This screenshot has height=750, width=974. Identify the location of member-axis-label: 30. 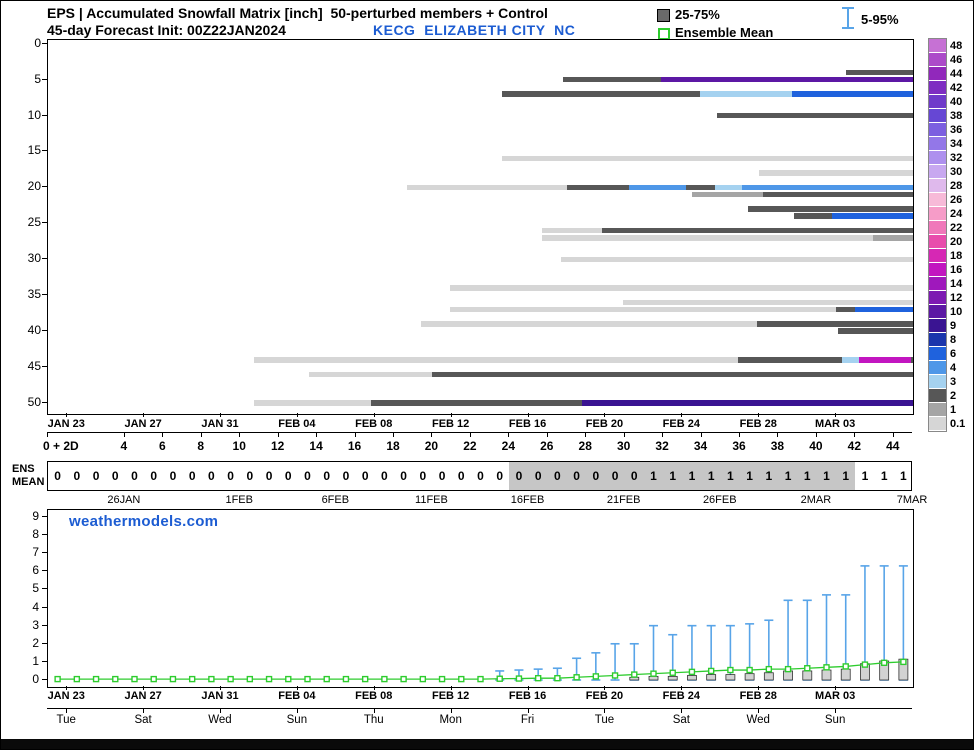
(34, 258).